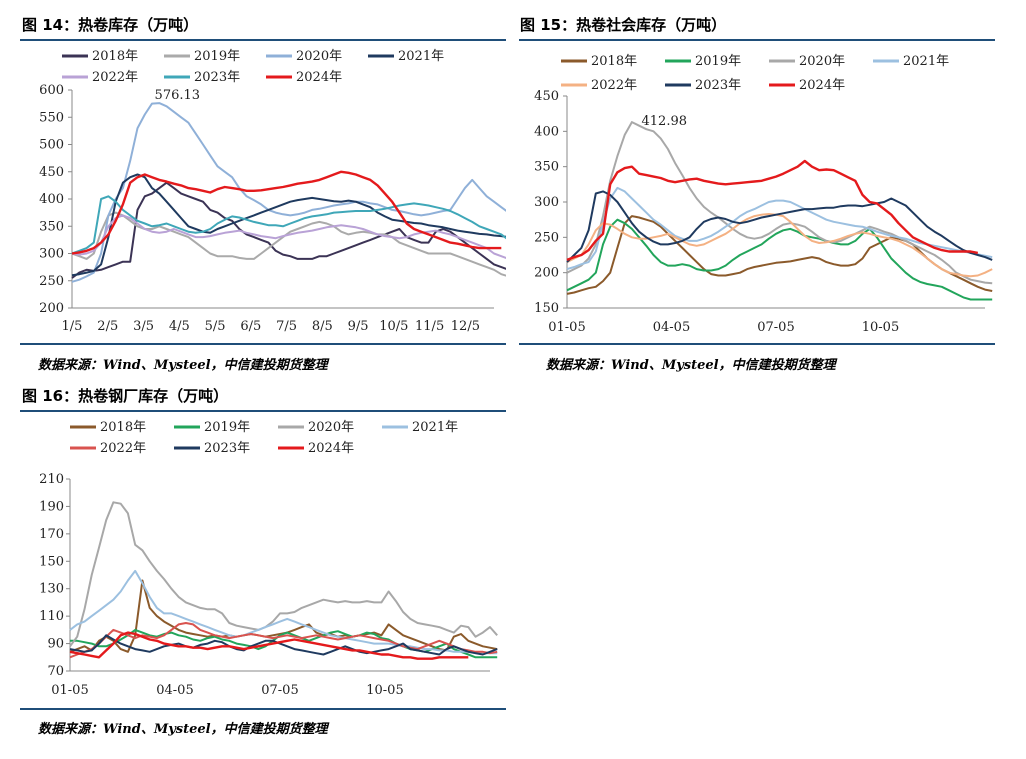 The height and width of the screenshot is (759, 1026). What do you see at coordinates (51, 589) in the screenshot?
I see `y-tick-label: 130` at bounding box center [51, 589].